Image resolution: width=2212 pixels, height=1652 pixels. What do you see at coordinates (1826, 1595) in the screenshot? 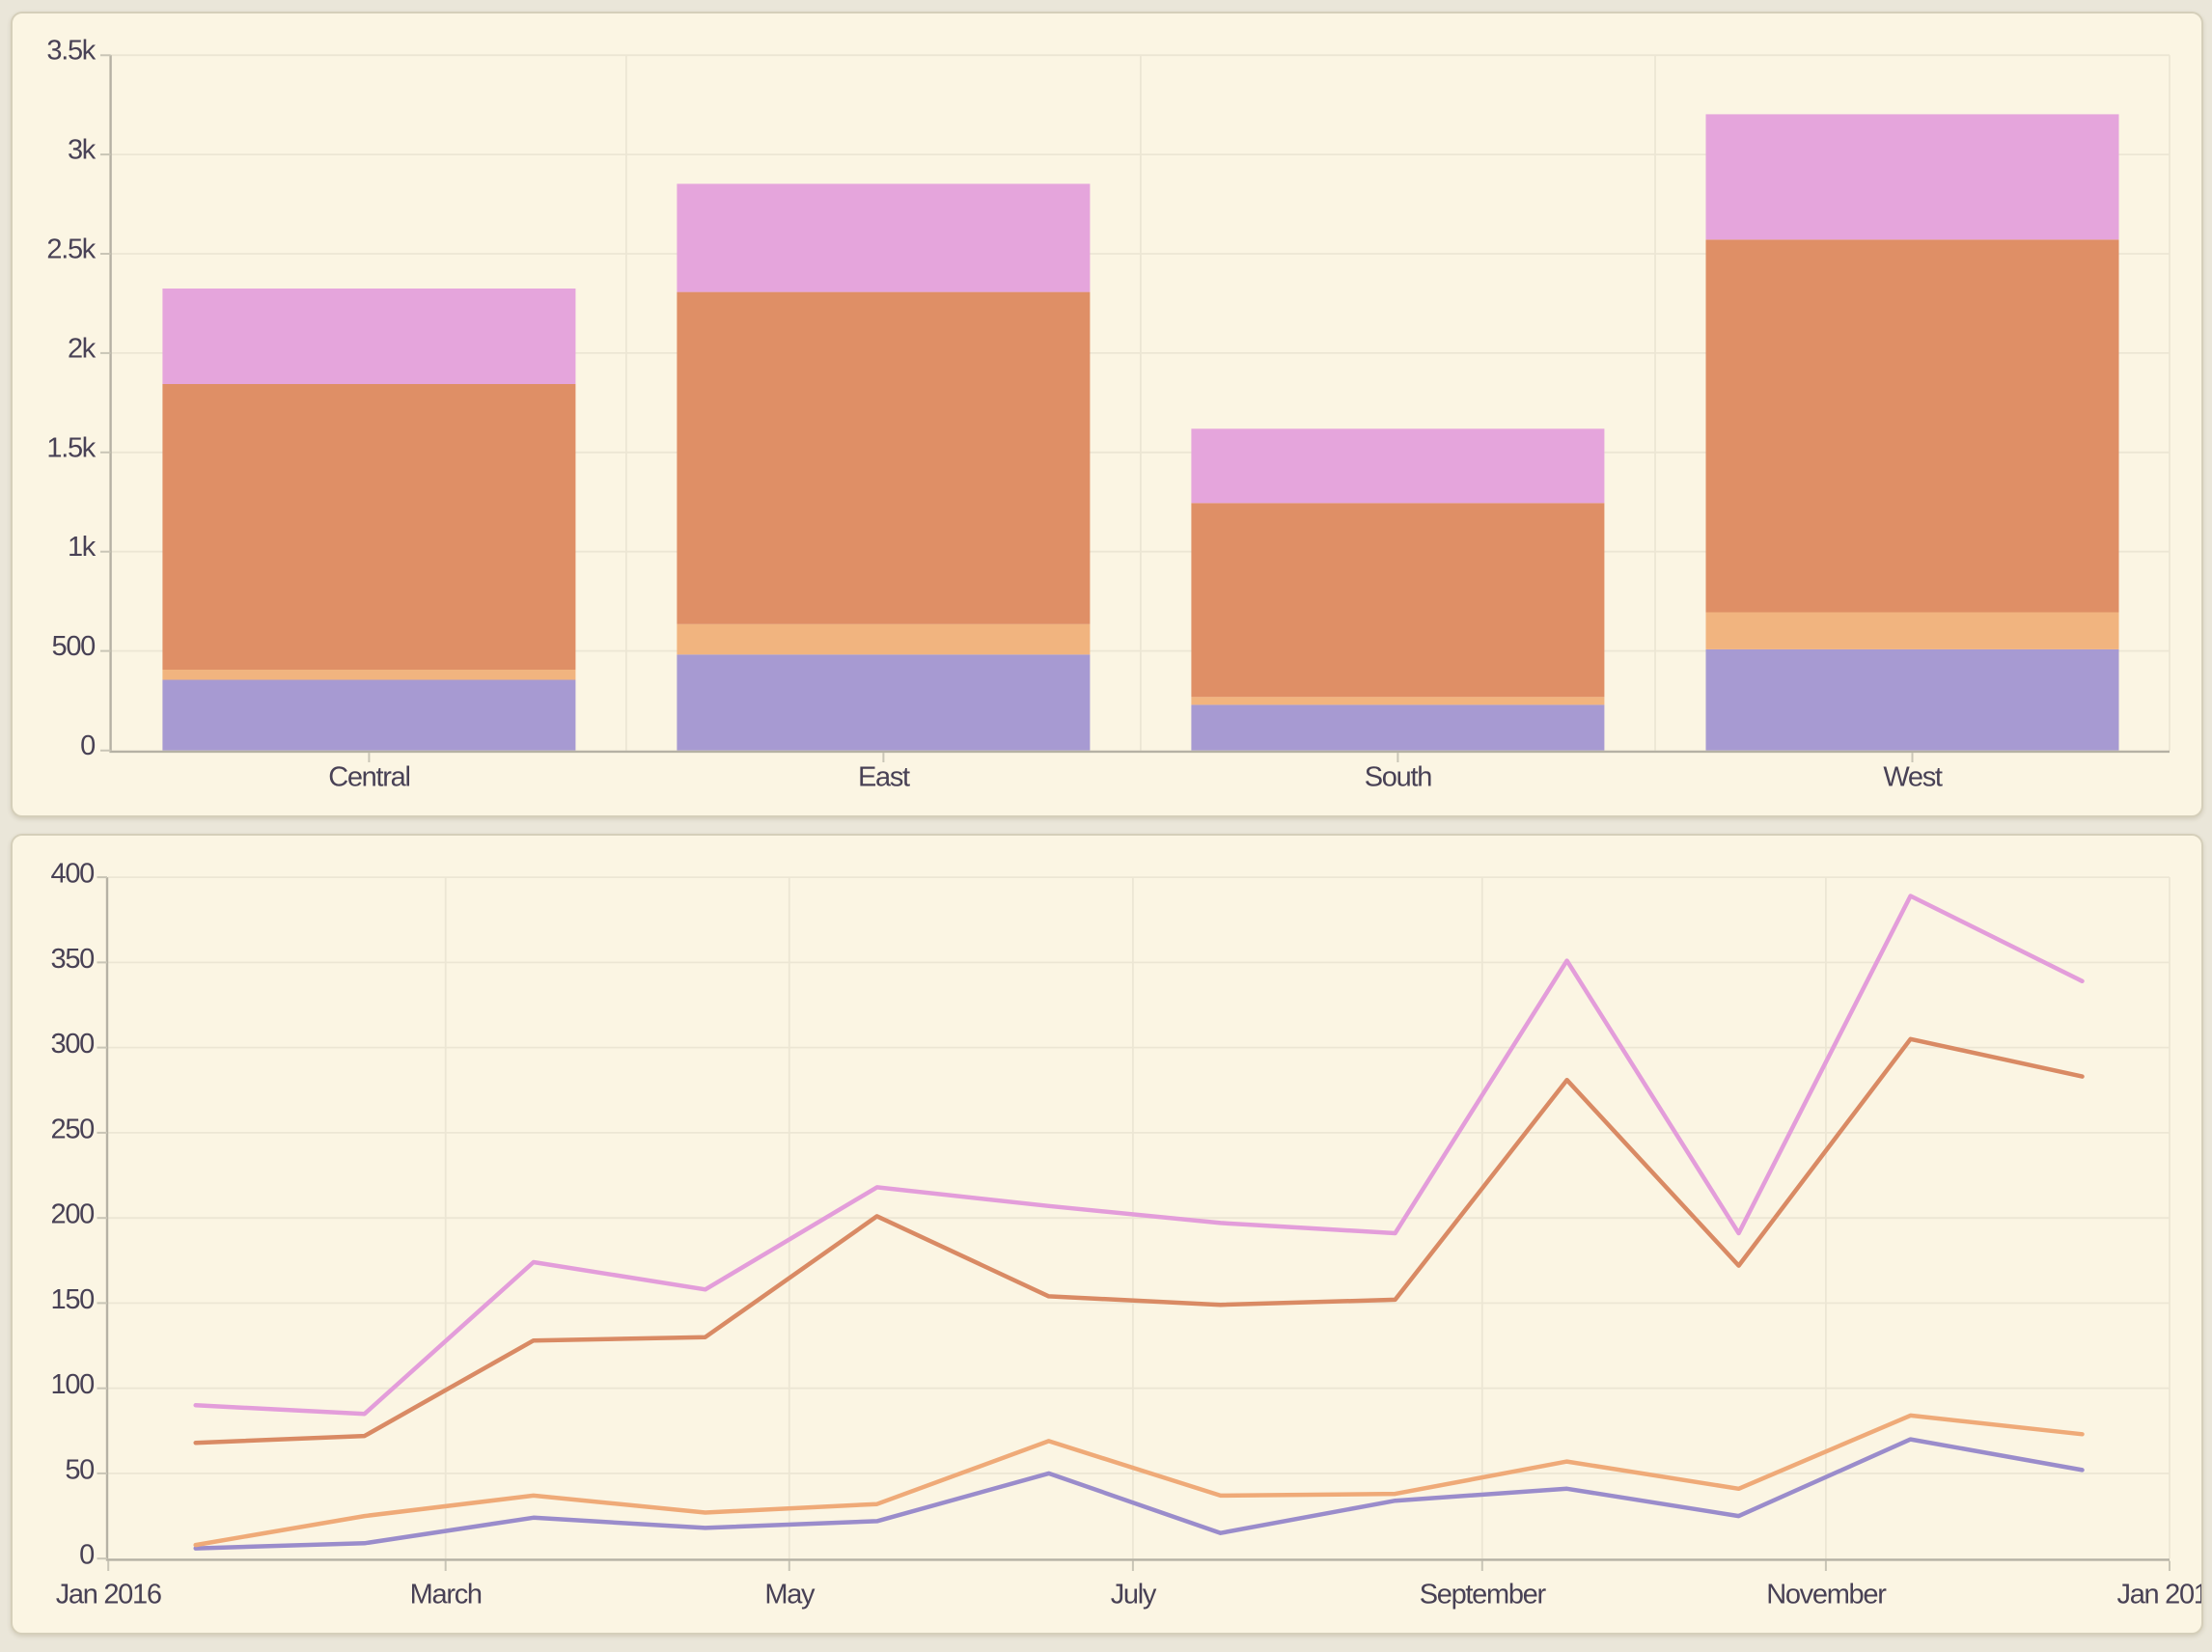
I see `svg-text: November` at bounding box center [1826, 1595].